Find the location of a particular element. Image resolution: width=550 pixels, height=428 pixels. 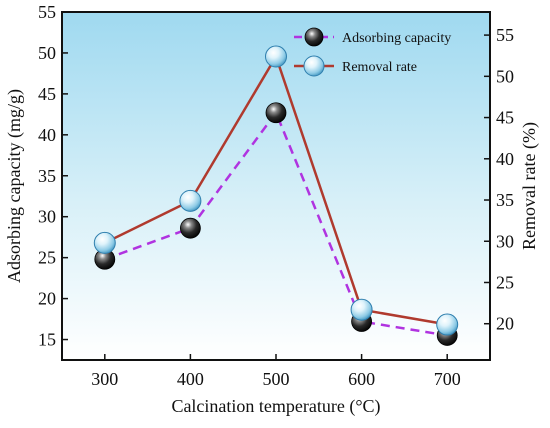

x-tick-label: 600 is located at coordinates (361, 379).